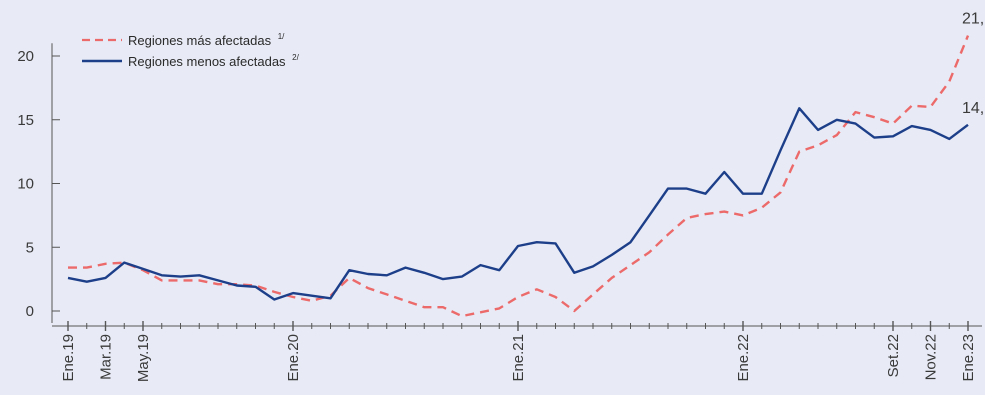 The image size is (985, 395). I want to click on y-tick-label: 10, so click(25, 184).